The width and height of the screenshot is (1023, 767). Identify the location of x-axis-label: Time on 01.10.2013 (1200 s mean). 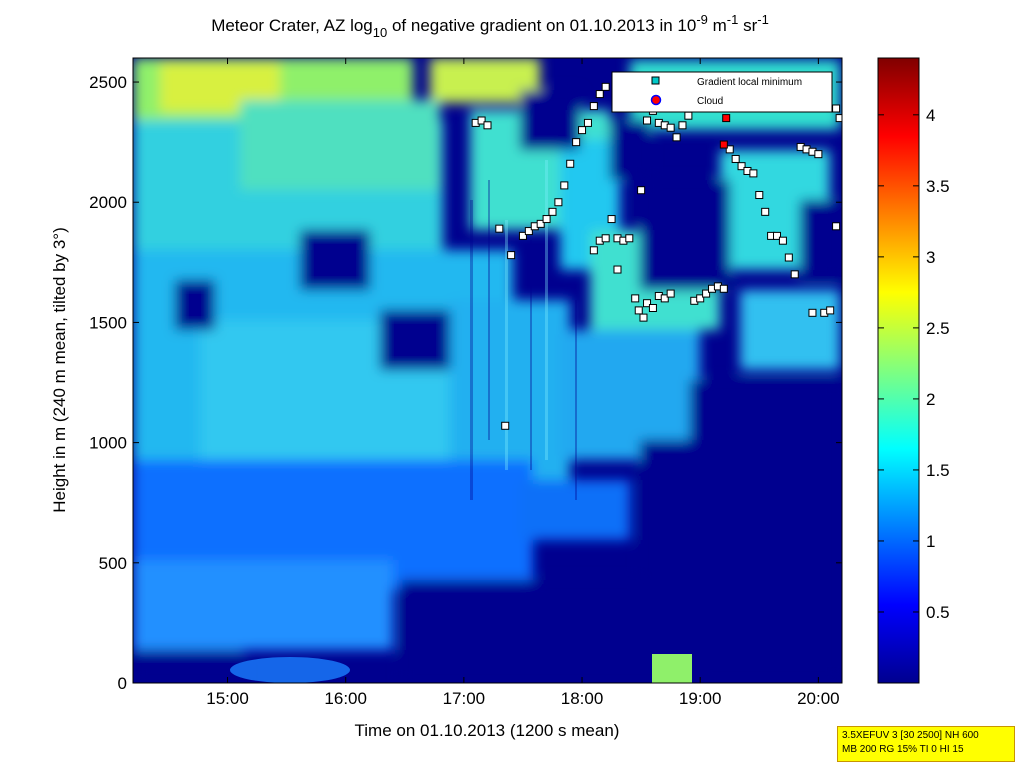
(487, 730).